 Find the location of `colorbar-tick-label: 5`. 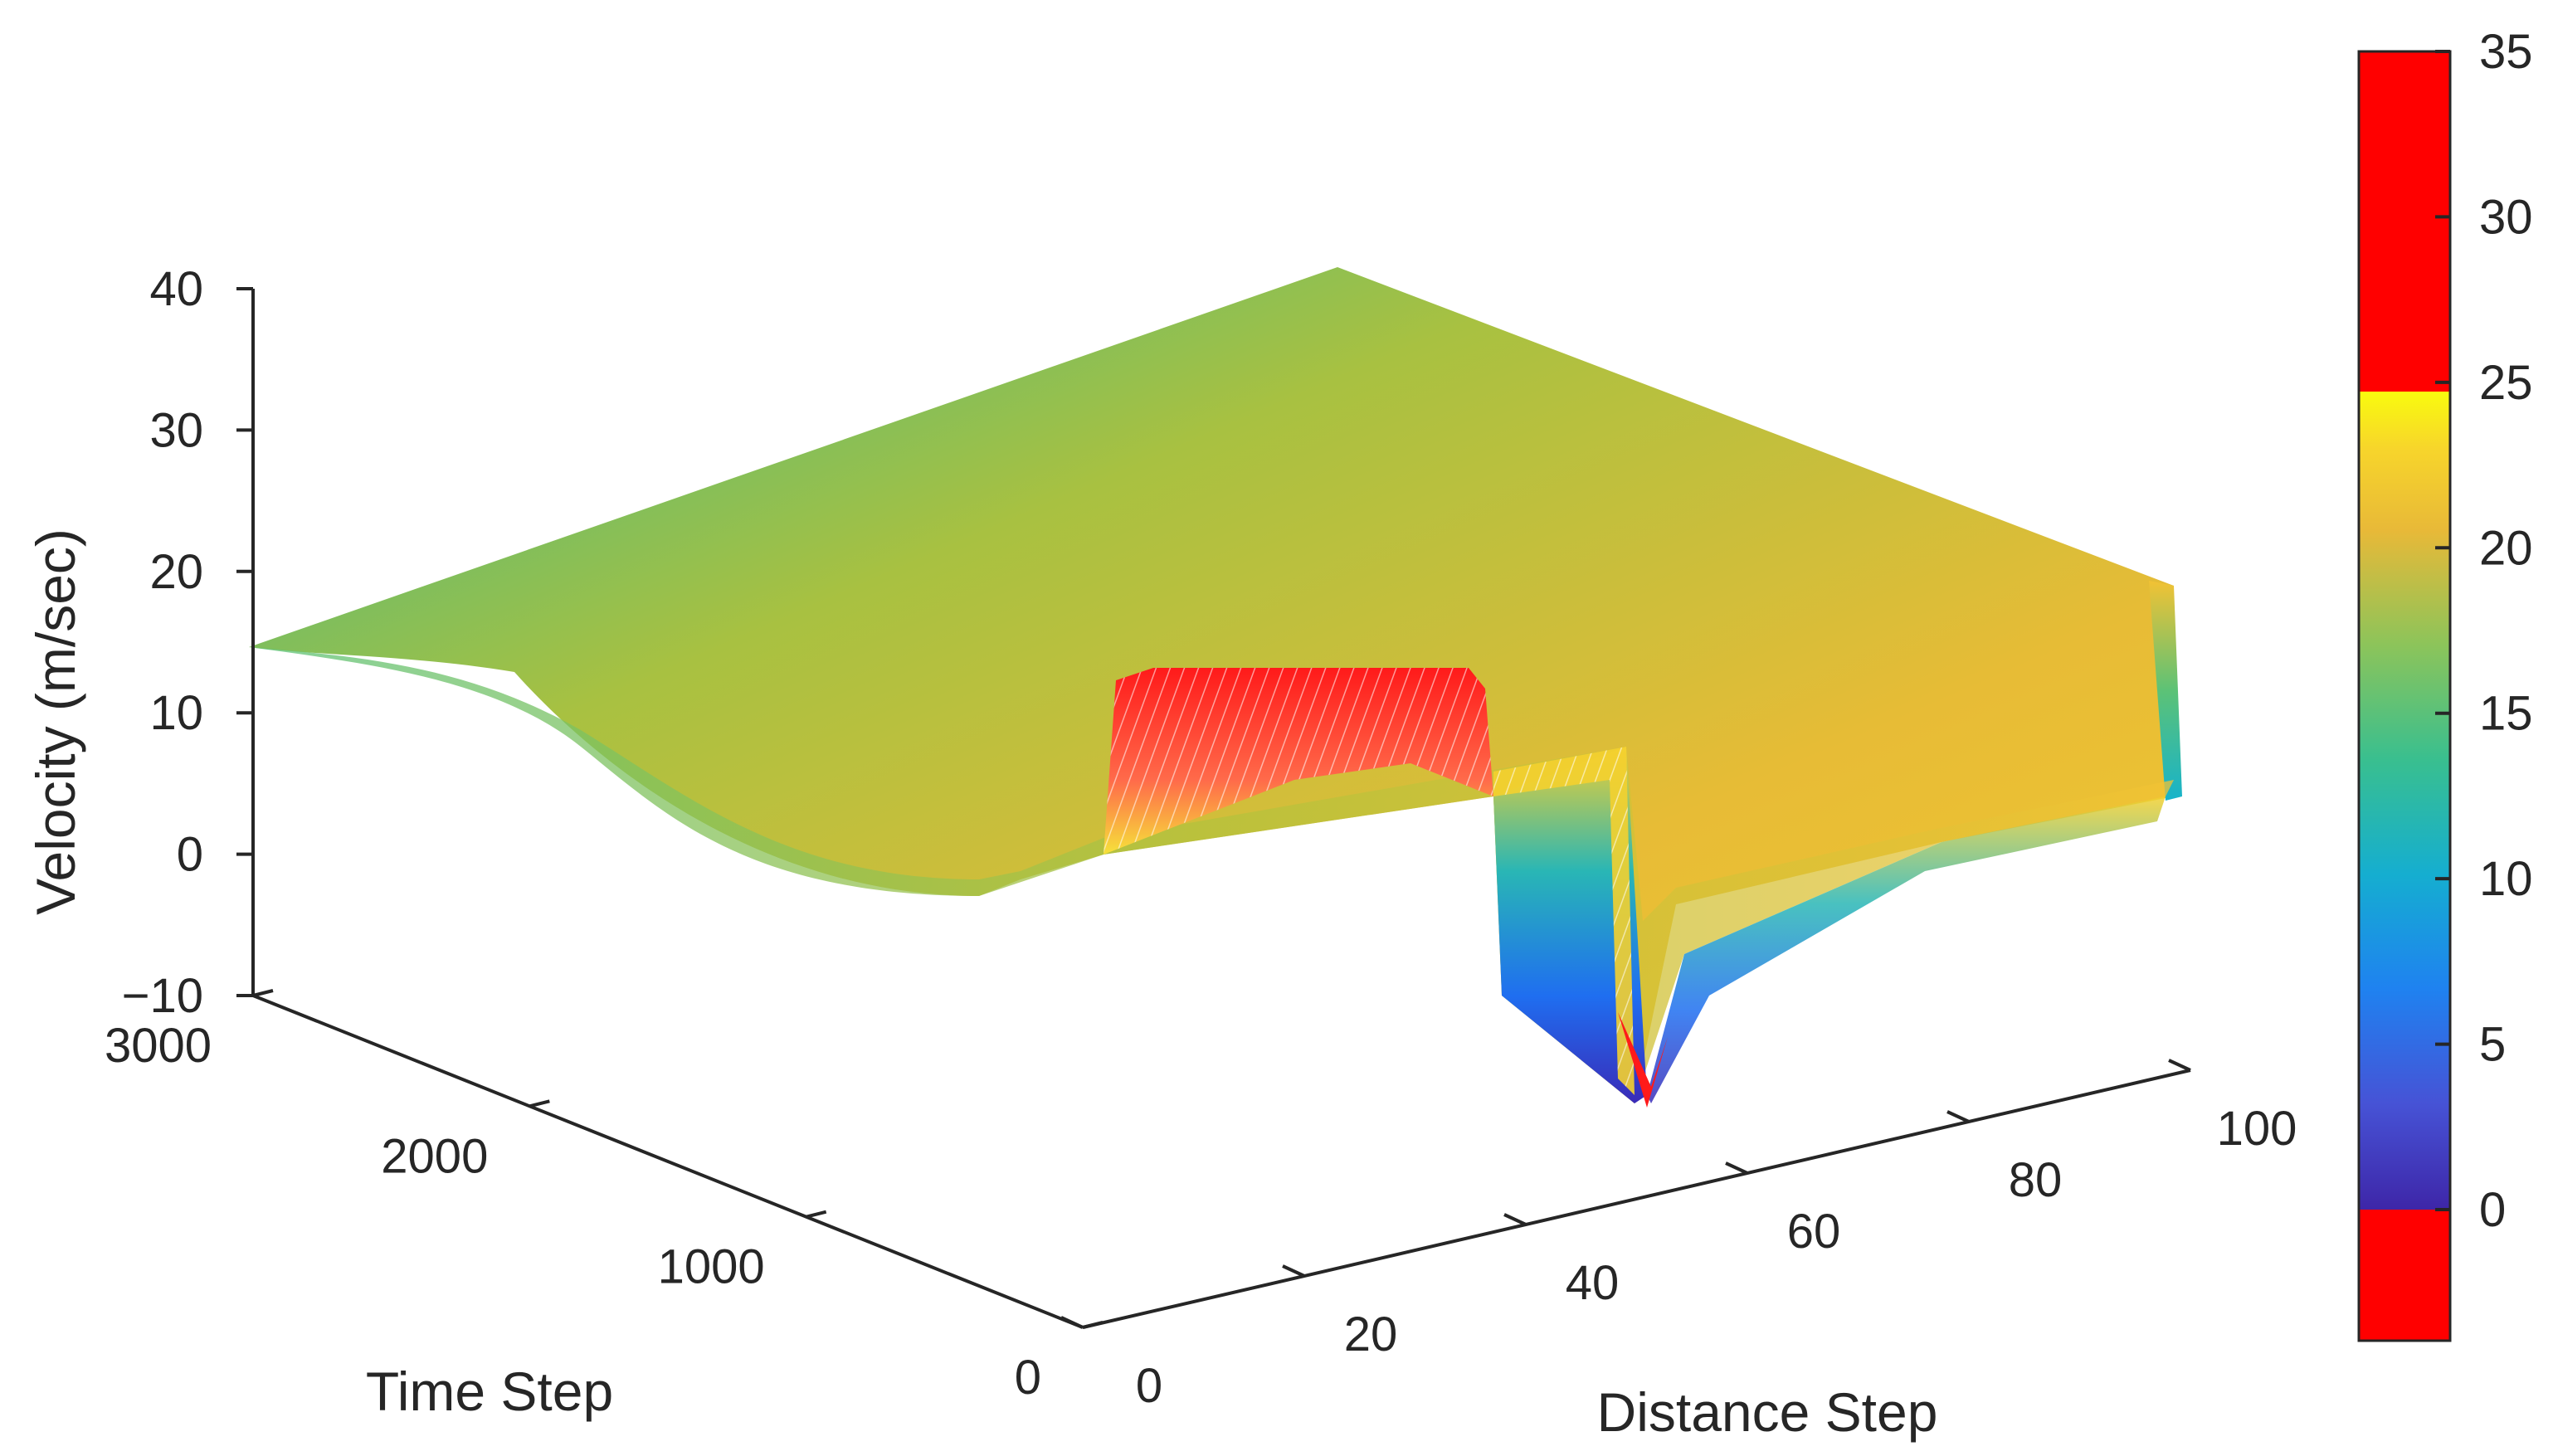

colorbar-tick-label: 5 is located at coordinates (2492, 1045).